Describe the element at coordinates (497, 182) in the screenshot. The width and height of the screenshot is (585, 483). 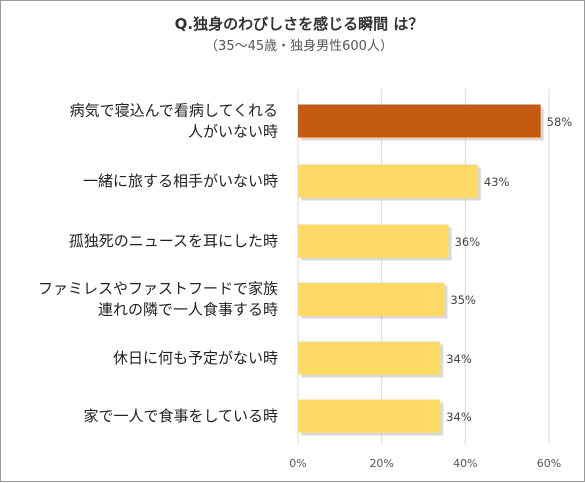
I see `data-label: 43%` at that location.